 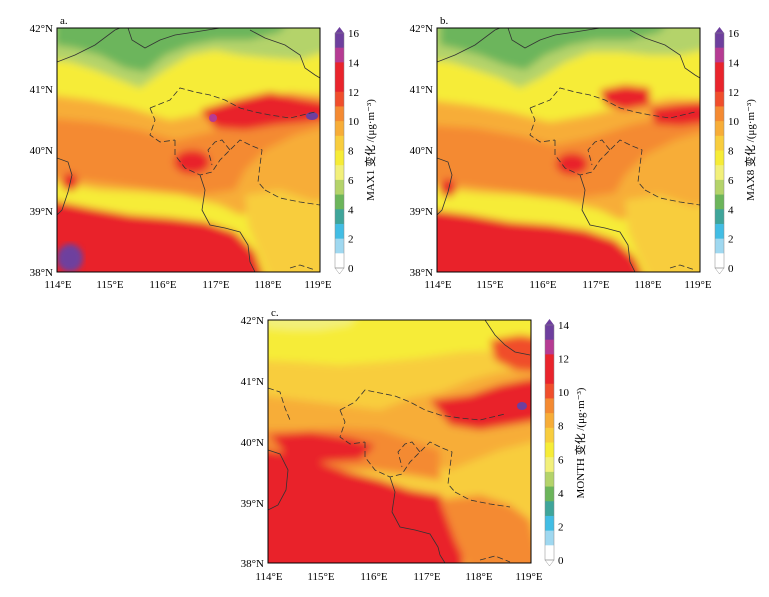 I want to click on panel-b-boundaries, so click(x=568, y=150).